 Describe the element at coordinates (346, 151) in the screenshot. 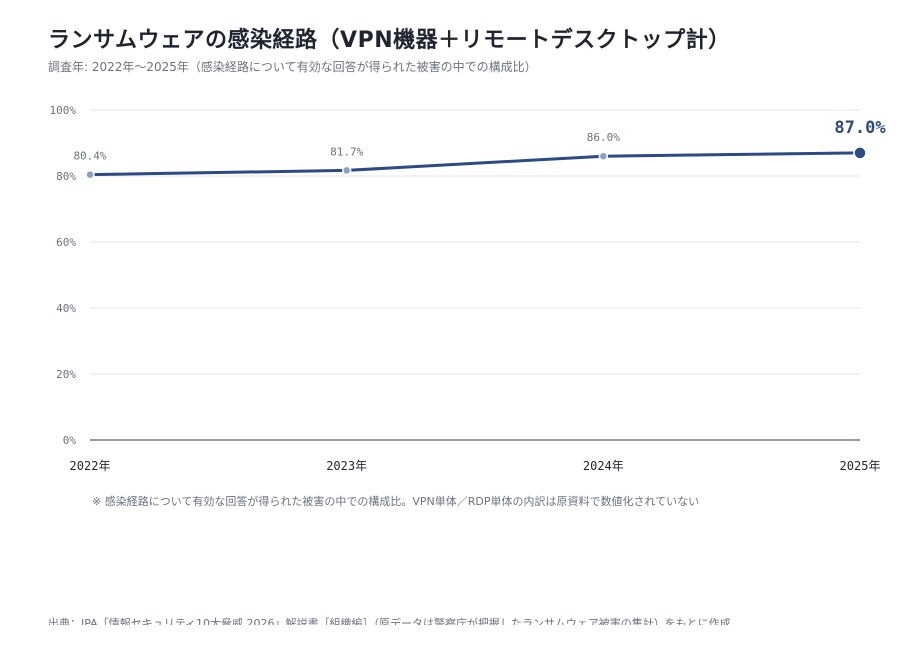

I see `data-label: 81.7%` at that location.